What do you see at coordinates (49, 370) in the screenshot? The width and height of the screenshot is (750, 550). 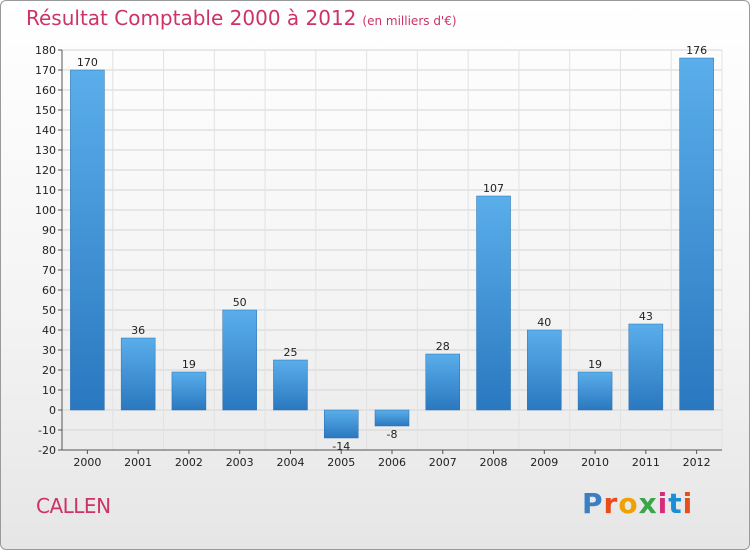 I see `y-tick-label: 20` at bounding box center [49, 370].